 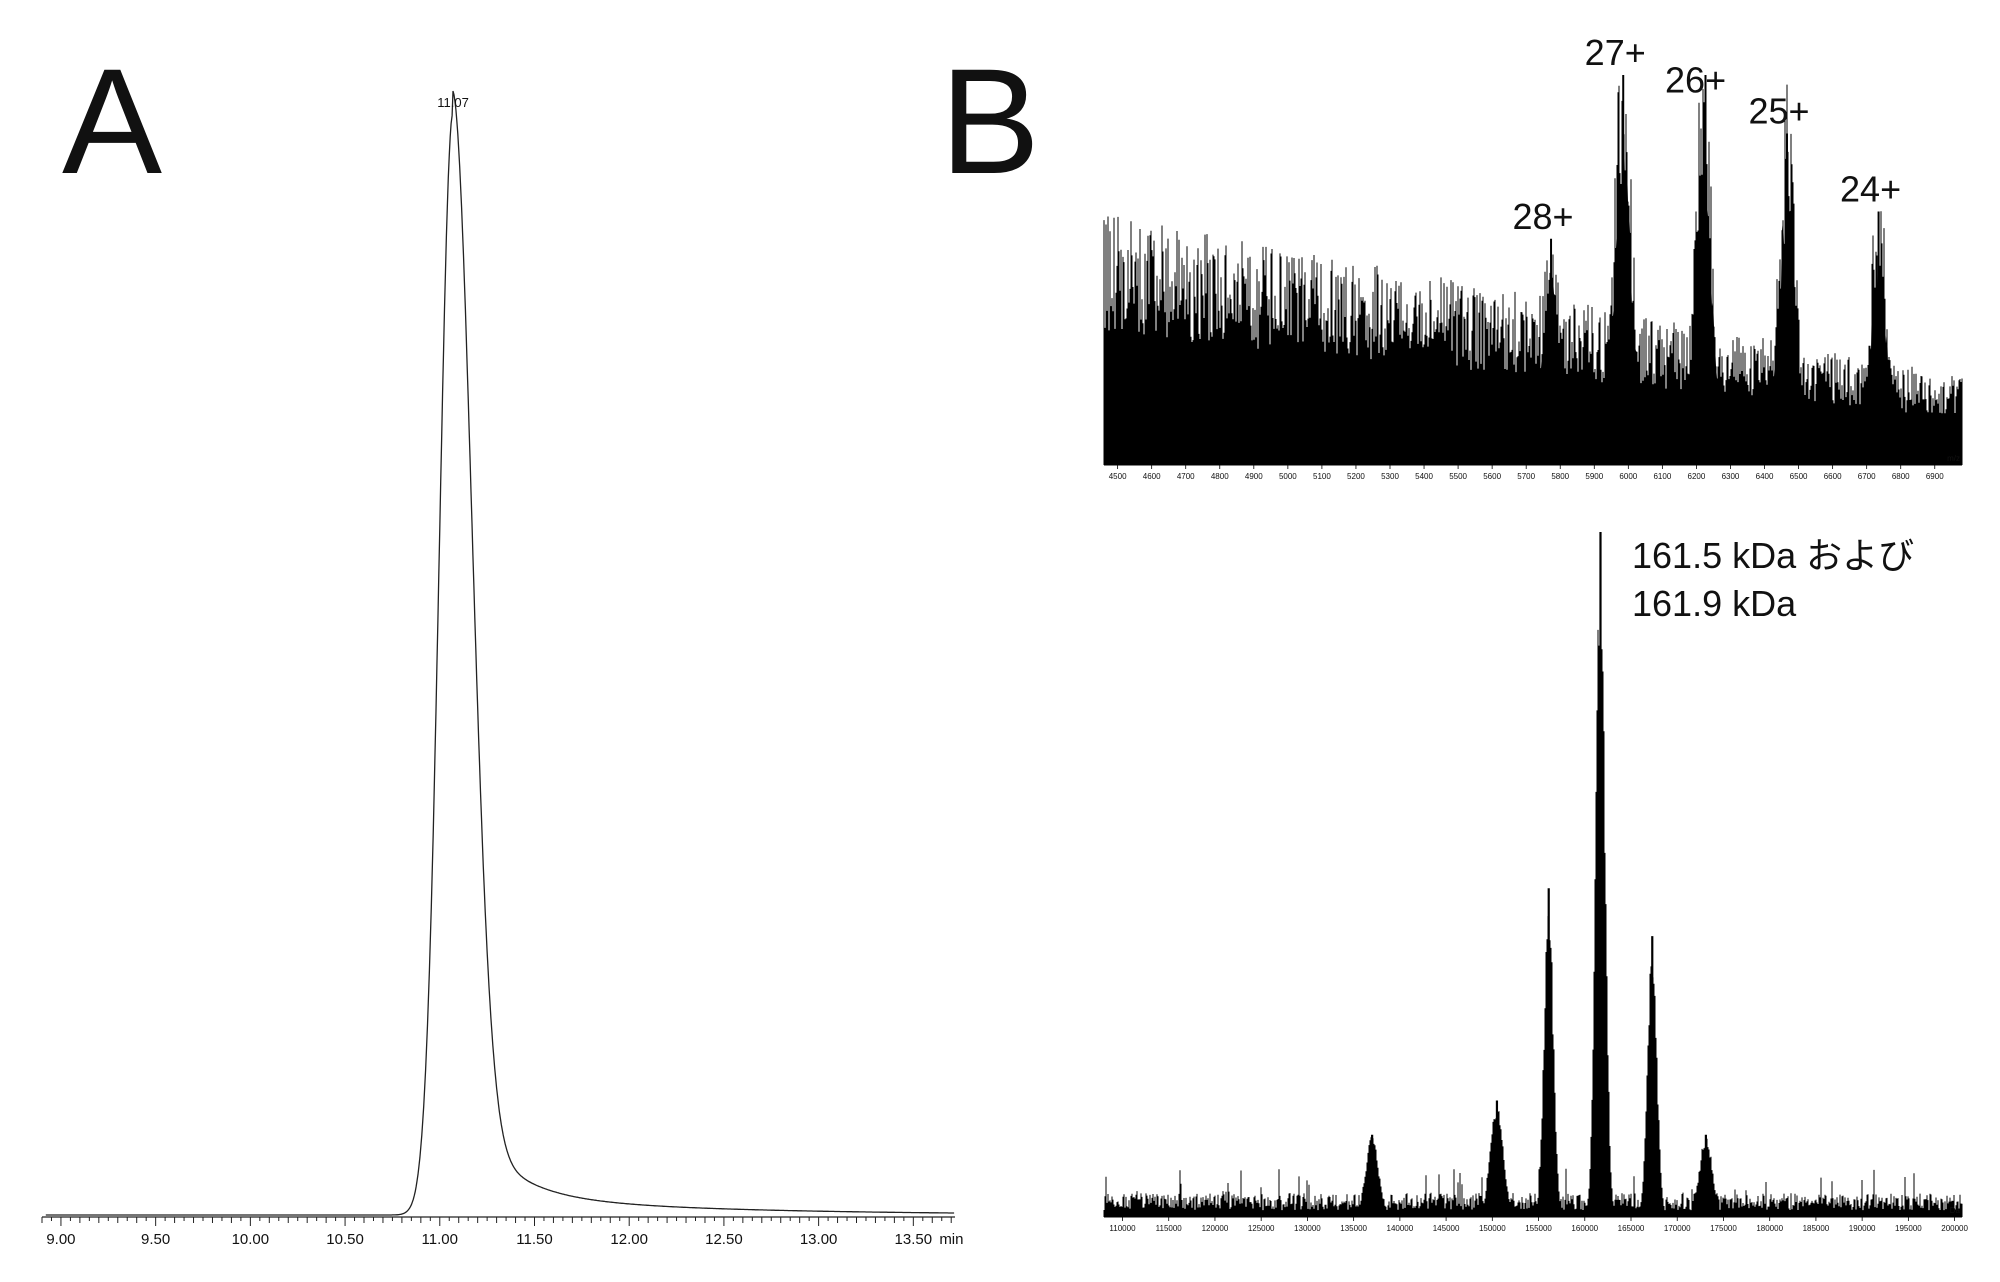 What do you see at coordinates (1628, 476) in the screenshot?
I see `x-tick-label: 6000` at bounding box center [1628, 476].